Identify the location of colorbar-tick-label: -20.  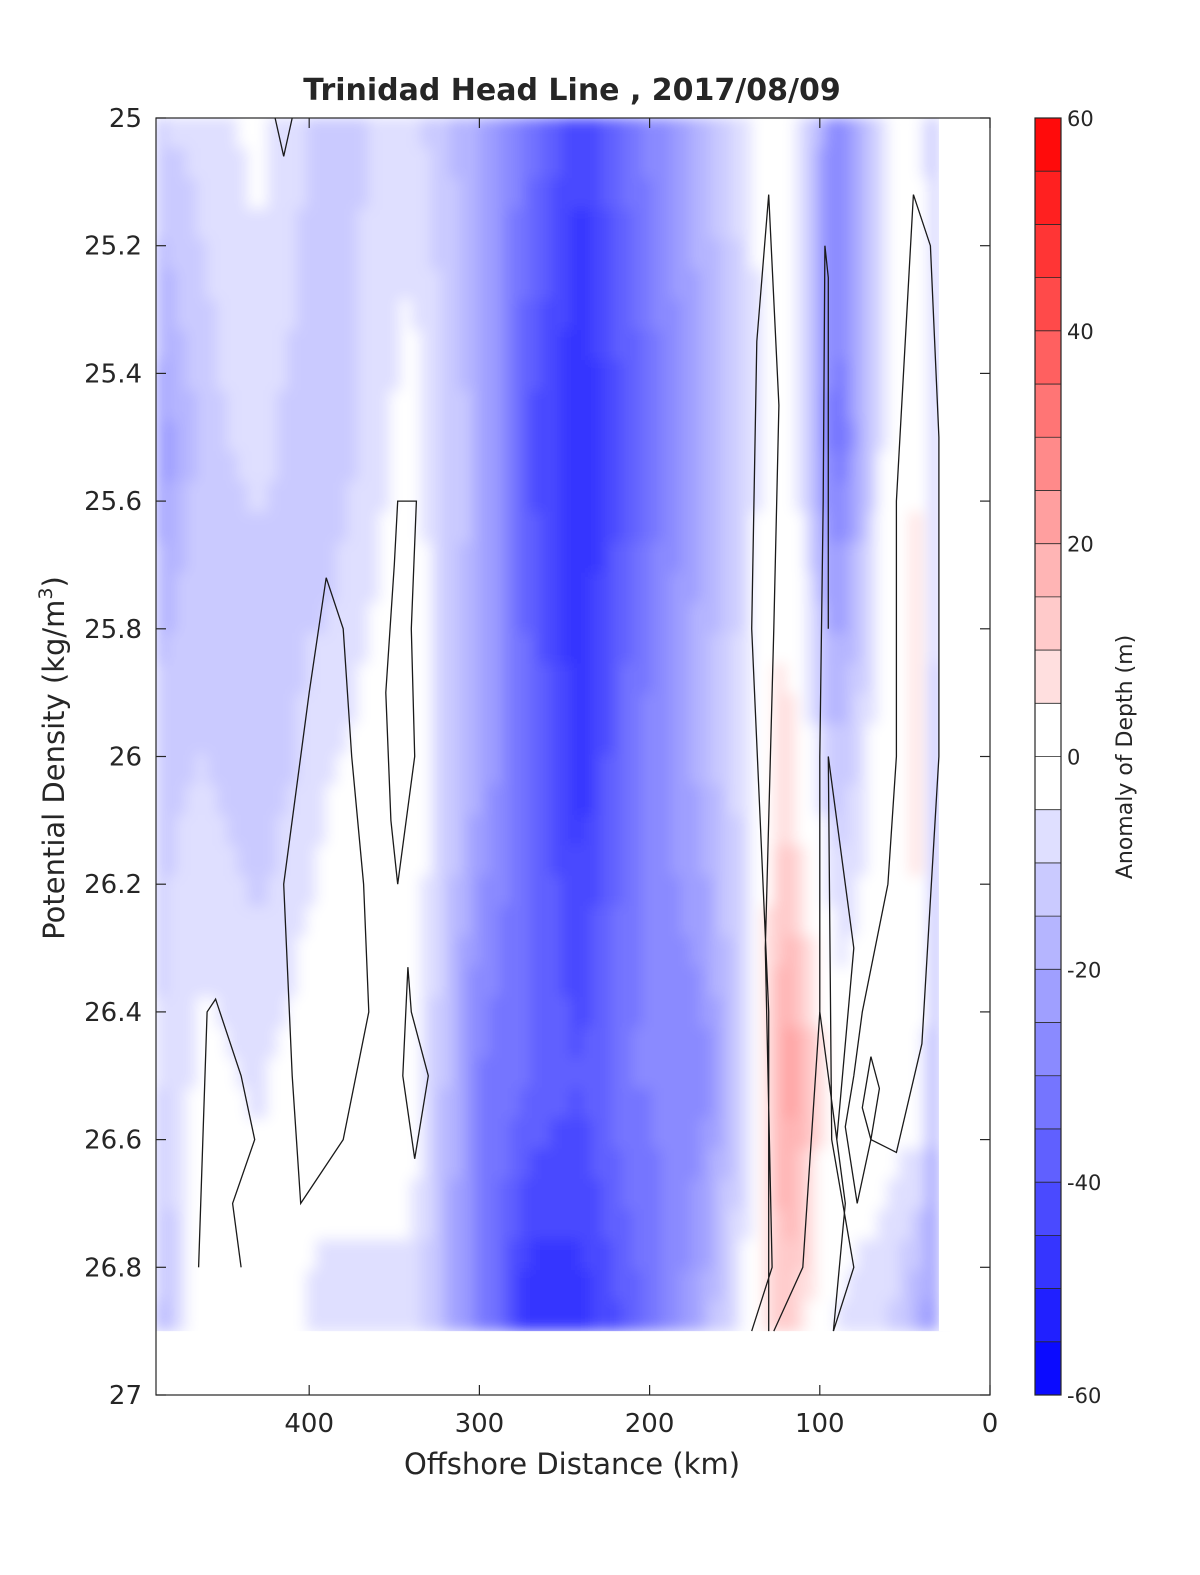
(1084, 970).